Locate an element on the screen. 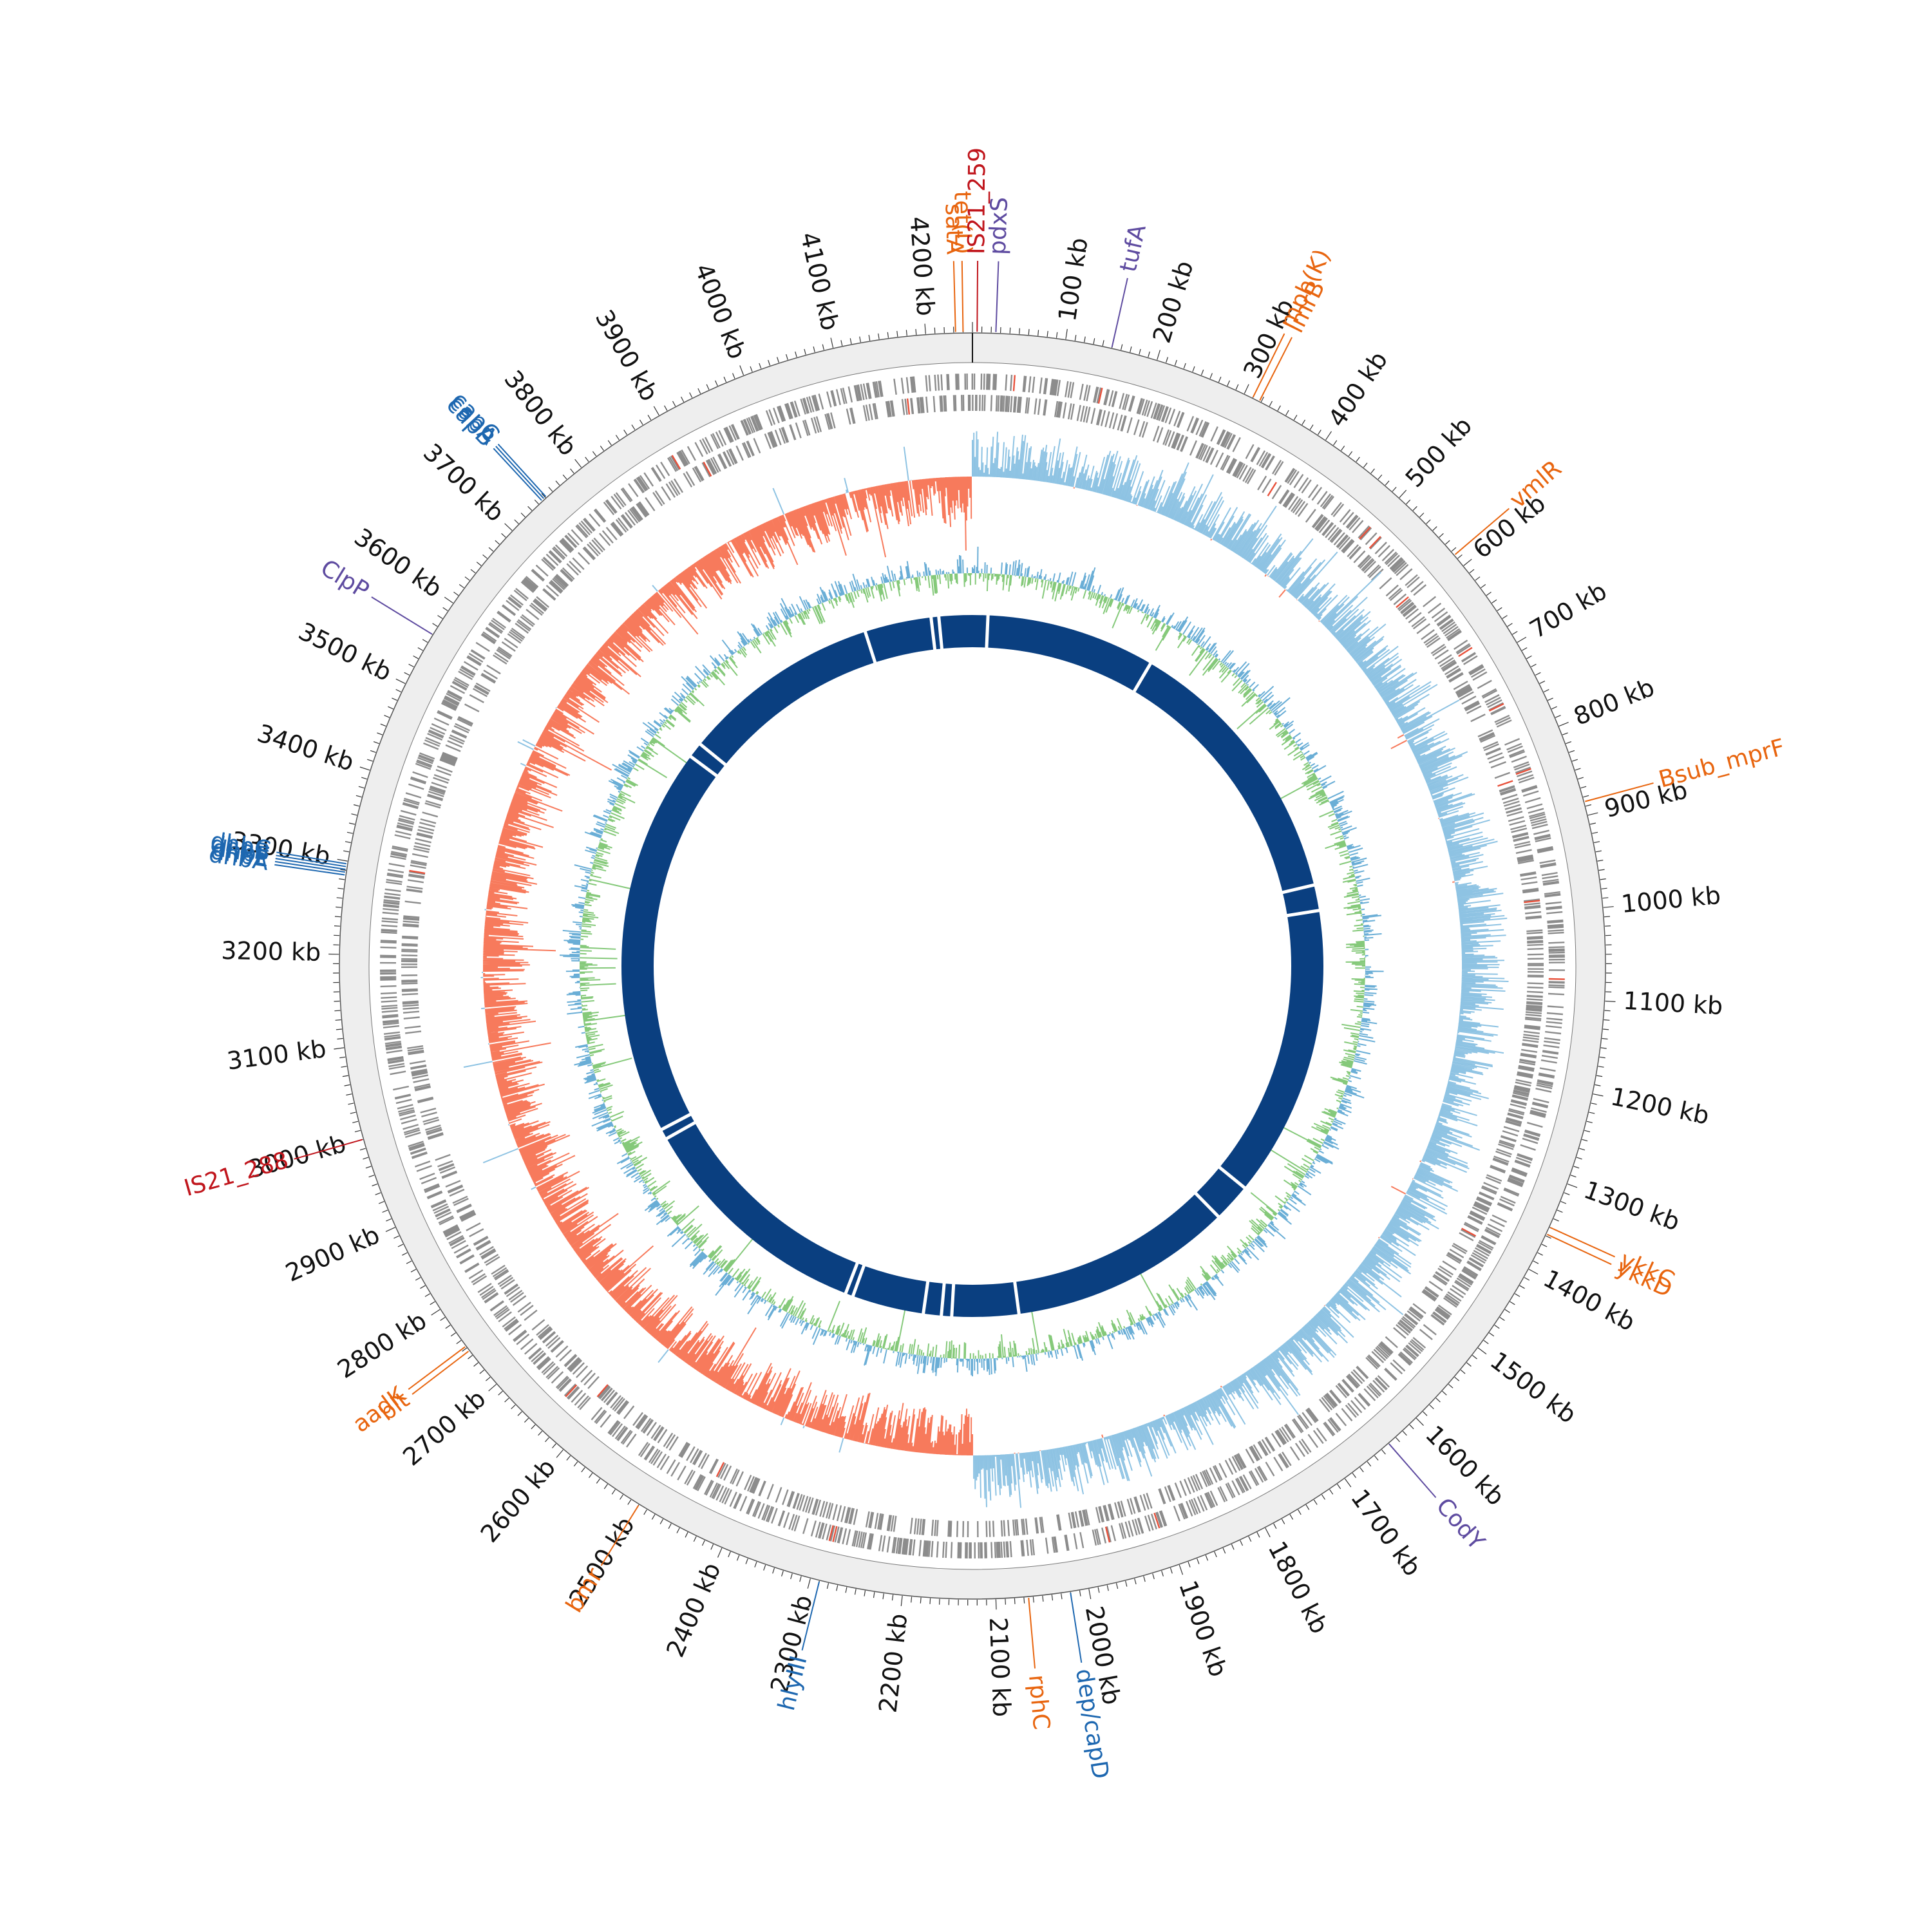 The width and height of the screenshot is (1932, 1932). tick-label: 2400 kb is located at coordinates (693, 1610).